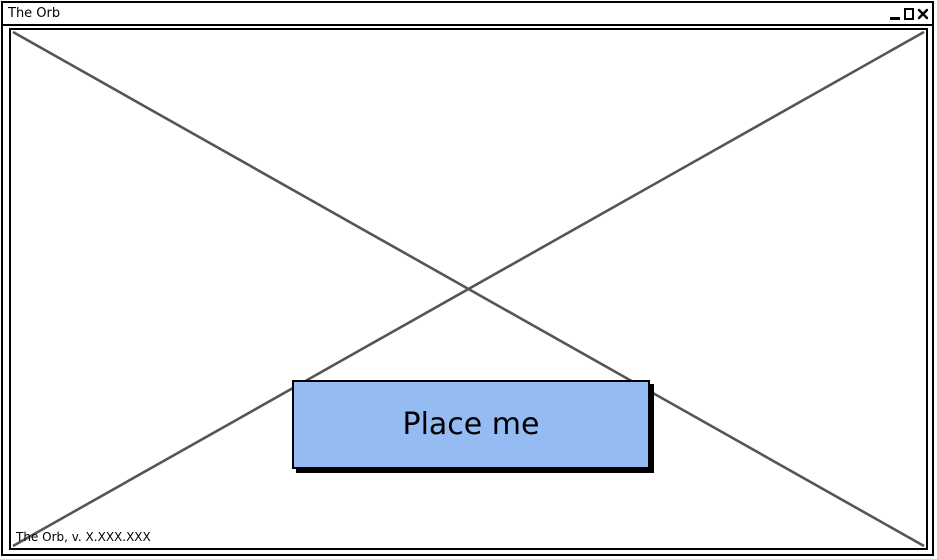  What do you see at coordinates (895, 14) in the screenshot?
I see `minimize-icon` at bounding box center [895, 14].